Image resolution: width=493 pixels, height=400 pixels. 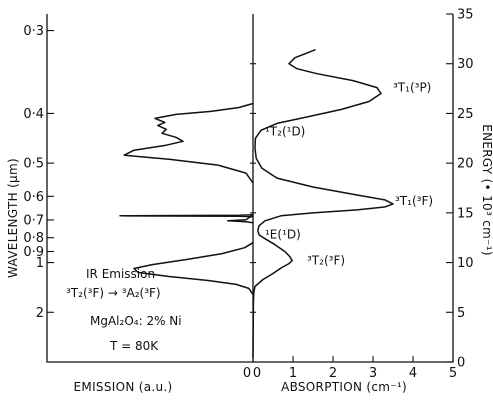 What do you see at coordinates (465, 213) in the screenshot?
I see `energy-tick-label: 15` at bounding box center [465, 213].